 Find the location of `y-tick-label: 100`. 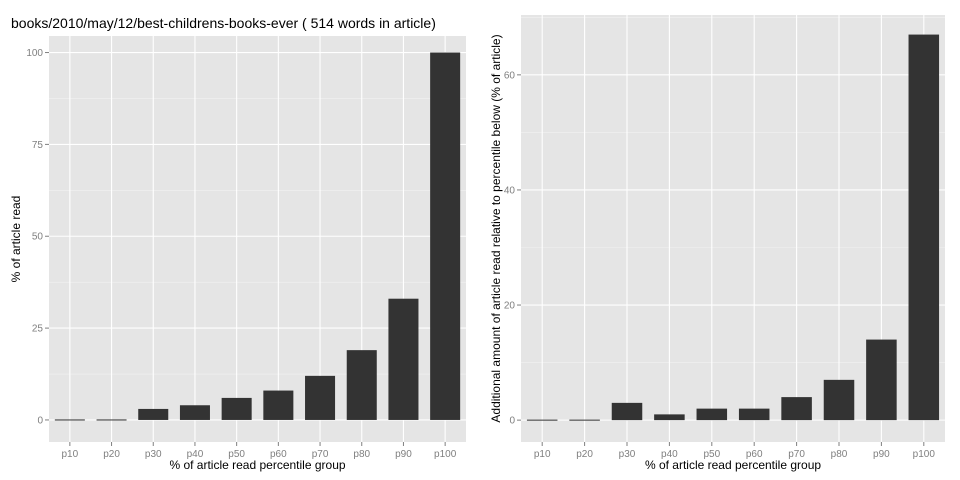

y-tick-label: 100 is located at coordinates (34, 53).